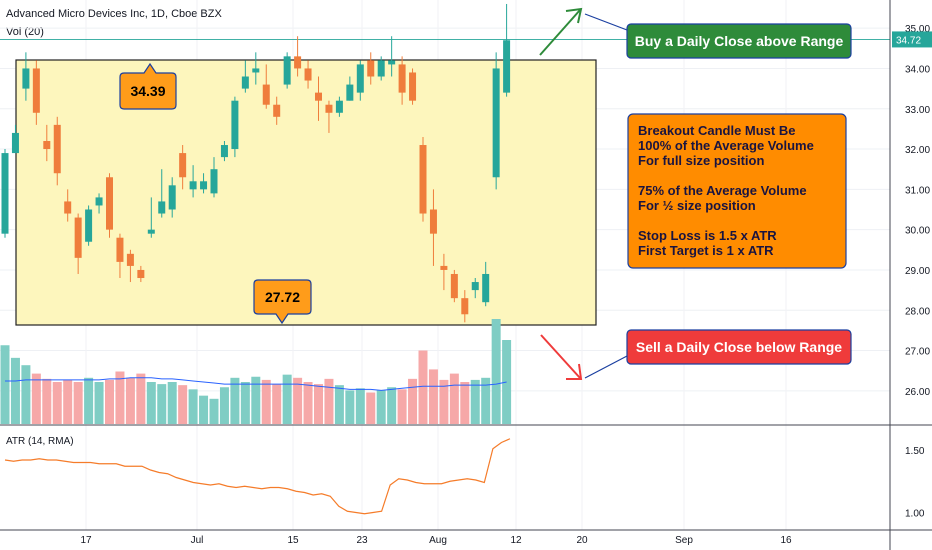  What do you see at coordinates (560, 32) in the screenshot?
I see `buy-arrow-shaft` at bounding box center [560, 32].